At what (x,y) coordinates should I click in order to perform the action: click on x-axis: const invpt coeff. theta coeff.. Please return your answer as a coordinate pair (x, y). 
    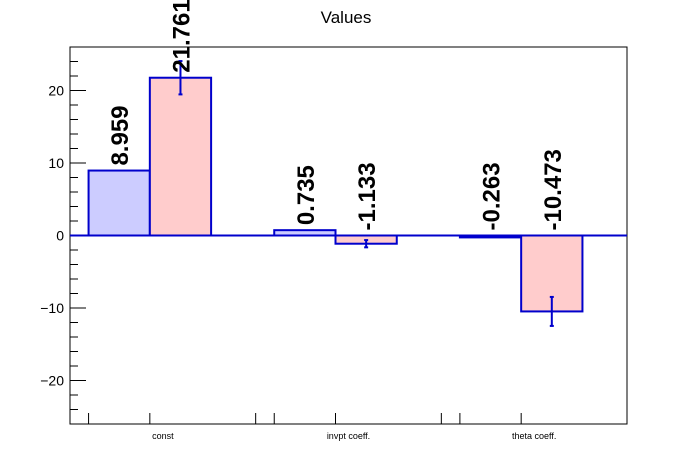
    Looking at the image, I should click on (322, 427).